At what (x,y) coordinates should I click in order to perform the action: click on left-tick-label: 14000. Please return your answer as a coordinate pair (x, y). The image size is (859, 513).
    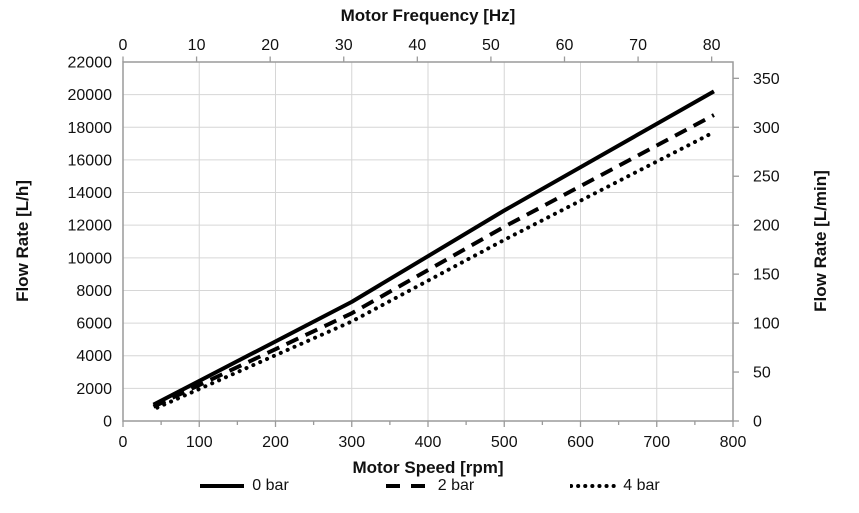
    Looking at the image, I should click on (90, 193).